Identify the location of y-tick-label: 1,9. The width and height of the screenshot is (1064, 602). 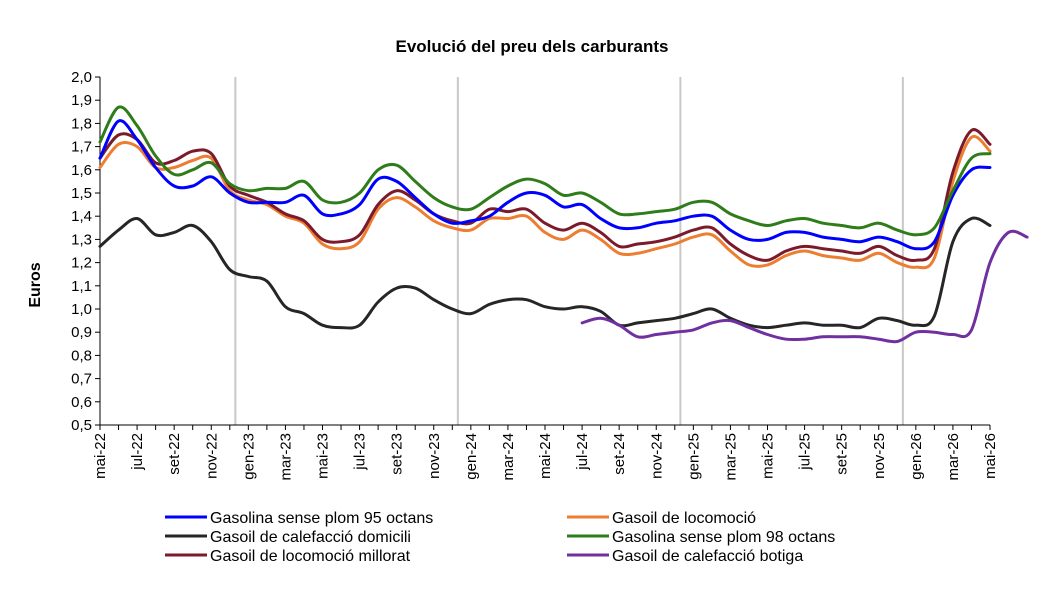
(81, 100).